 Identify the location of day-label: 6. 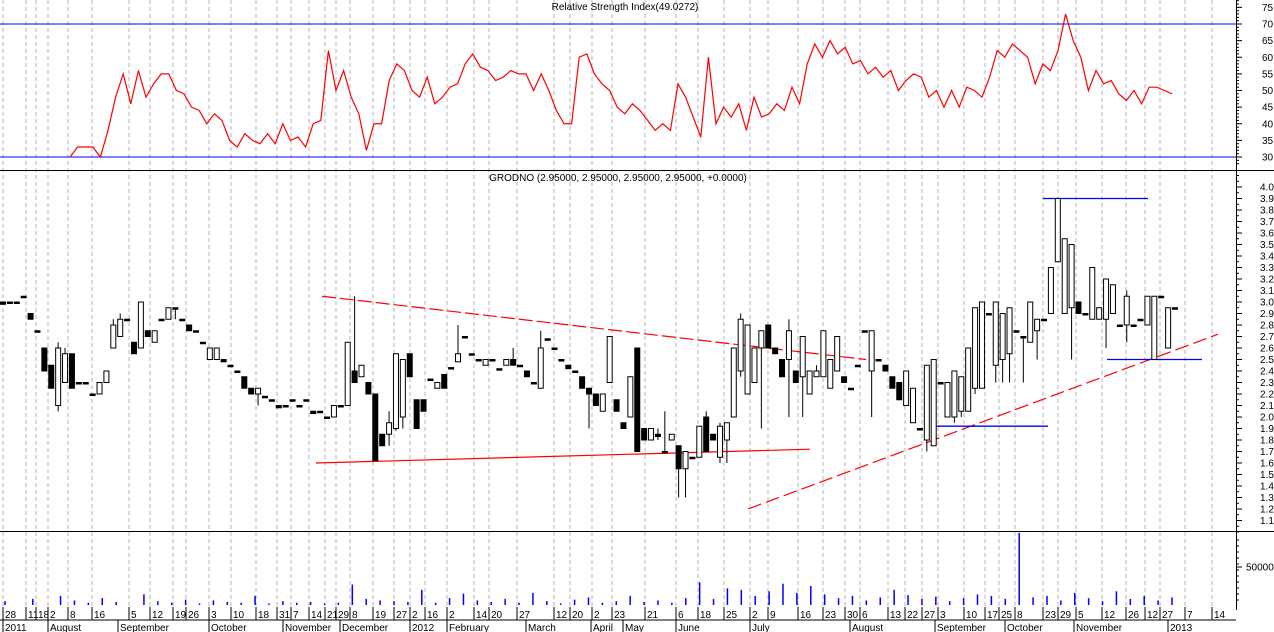
(865, 615).